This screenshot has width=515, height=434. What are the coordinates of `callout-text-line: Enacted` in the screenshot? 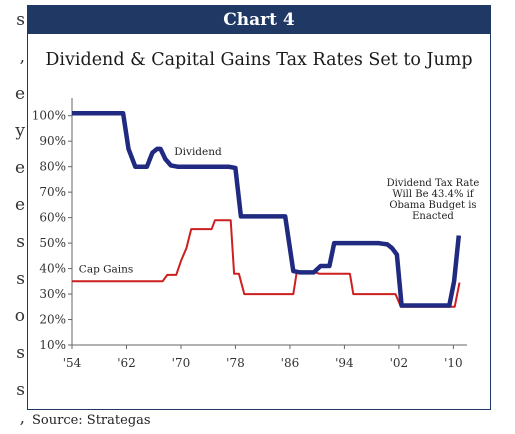 It's located at (433, 216).